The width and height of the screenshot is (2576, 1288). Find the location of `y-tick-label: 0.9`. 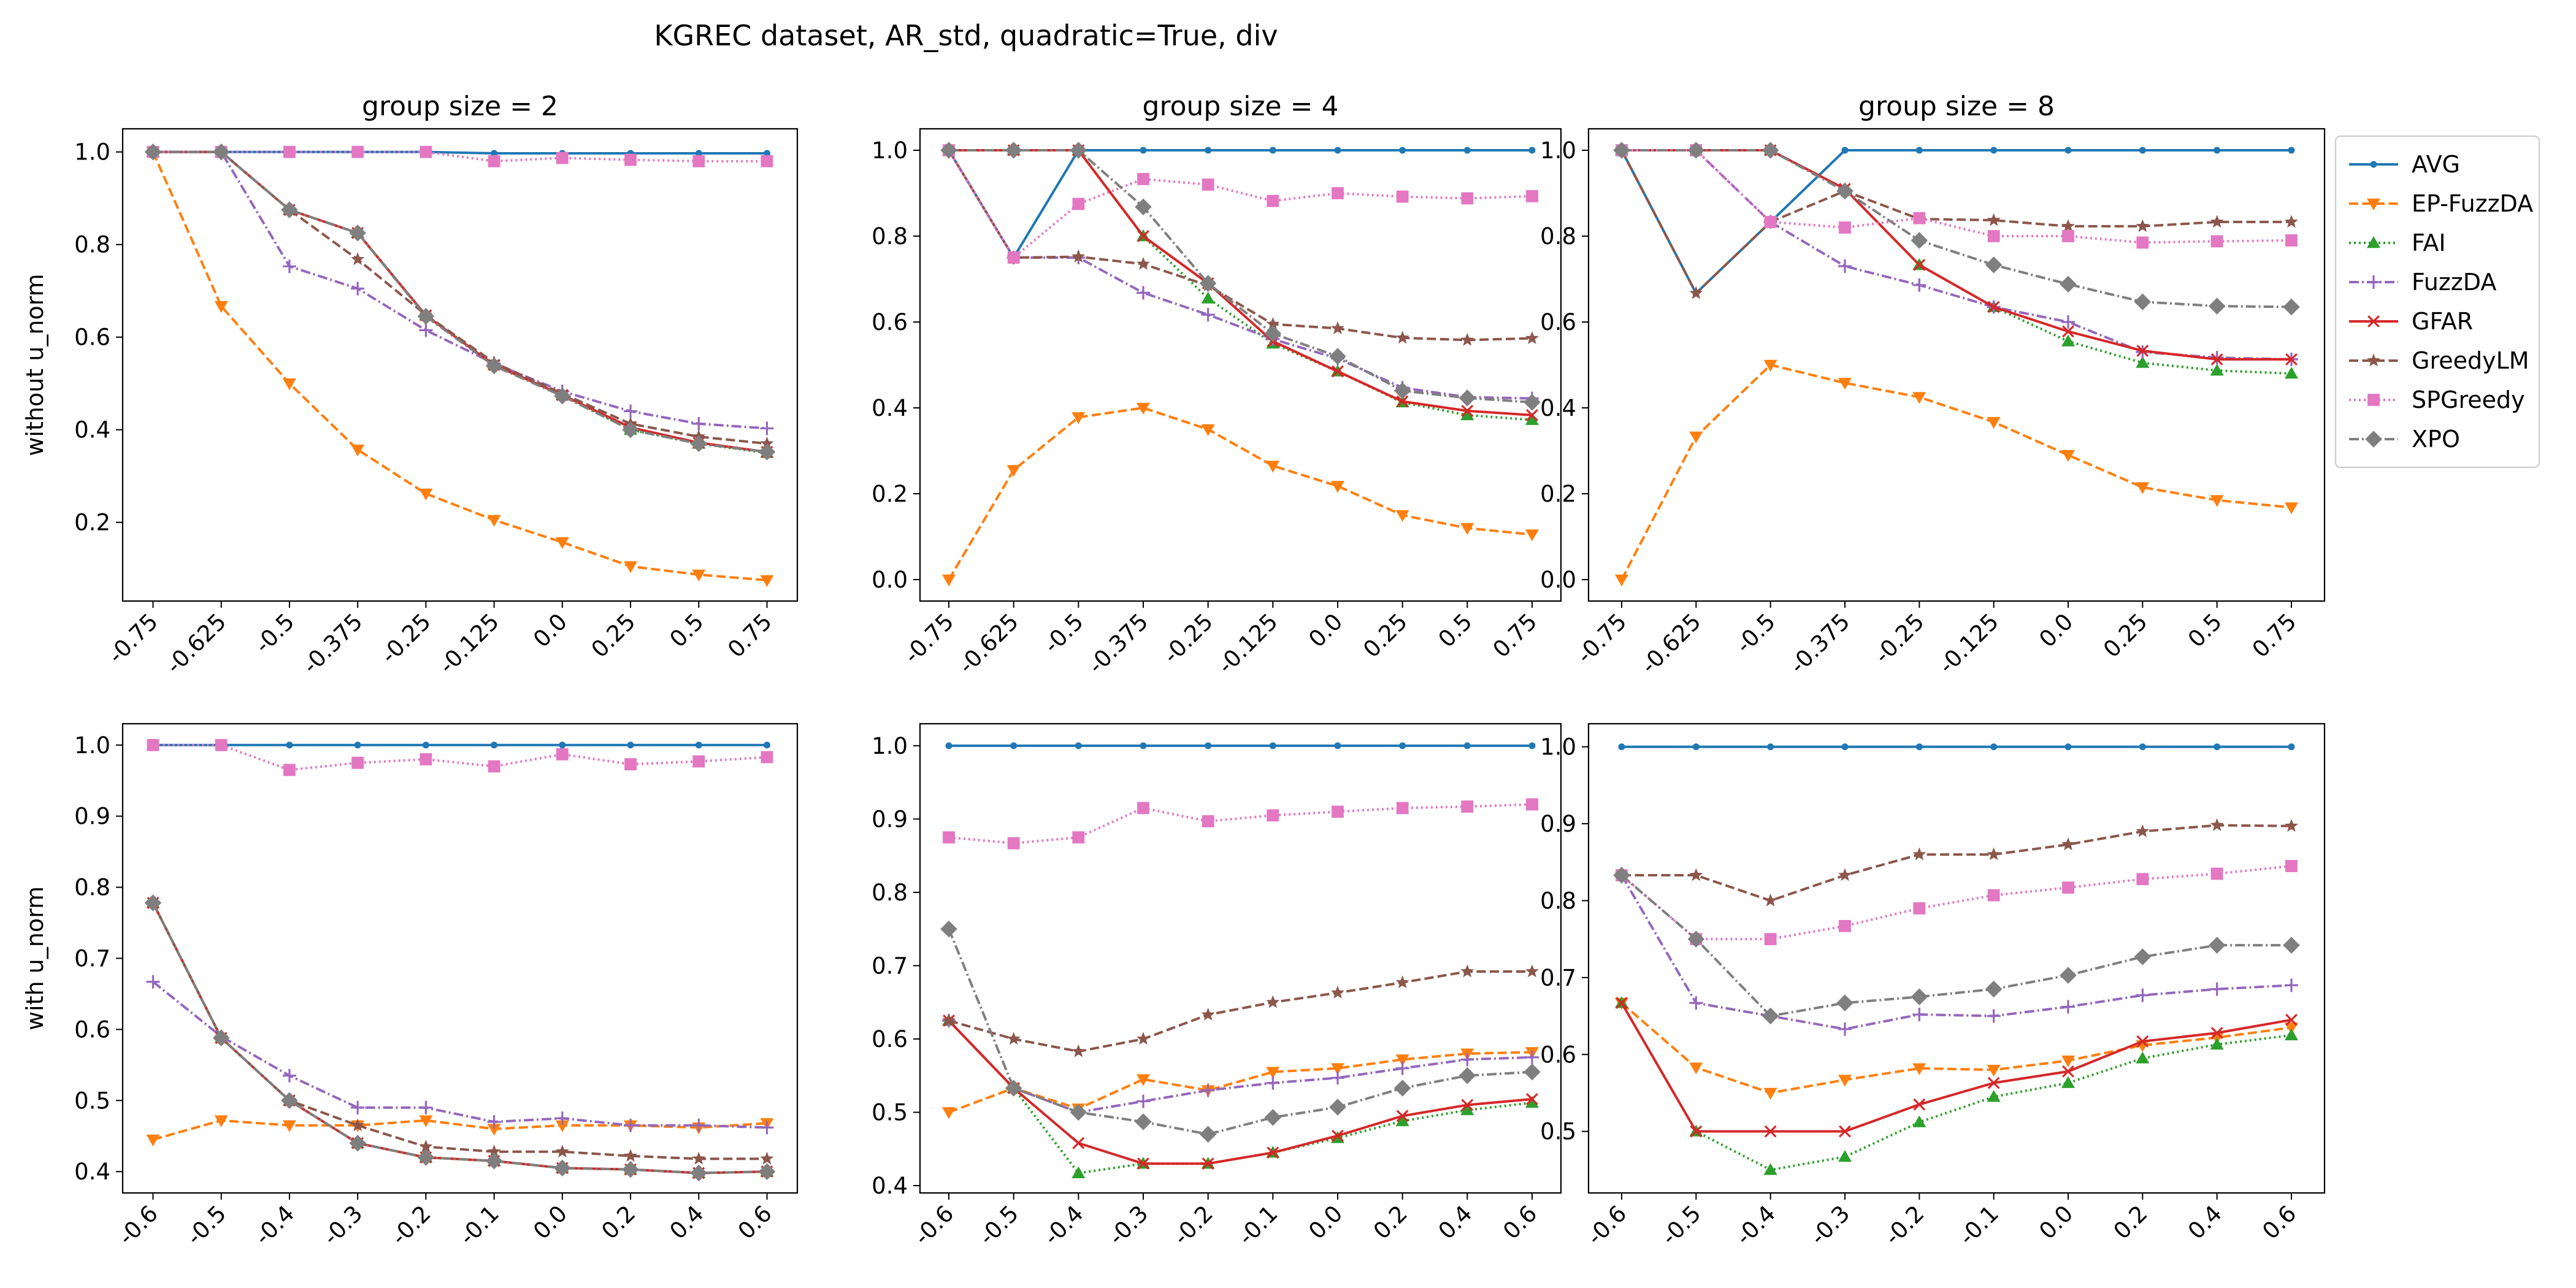

y-tick-label: 0.9 is located at coordinates (92, 816).